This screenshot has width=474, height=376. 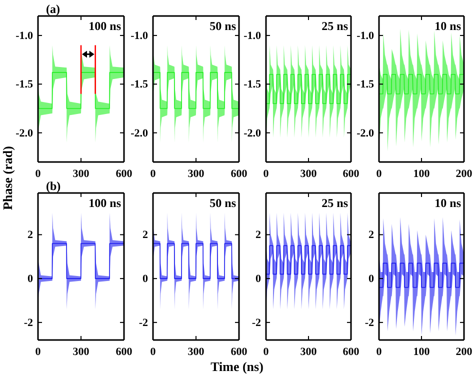 What do you see at coordinates (53, 186) in the screenshot?
I see `chart-title: (b)` at bounding box center [53, 186].